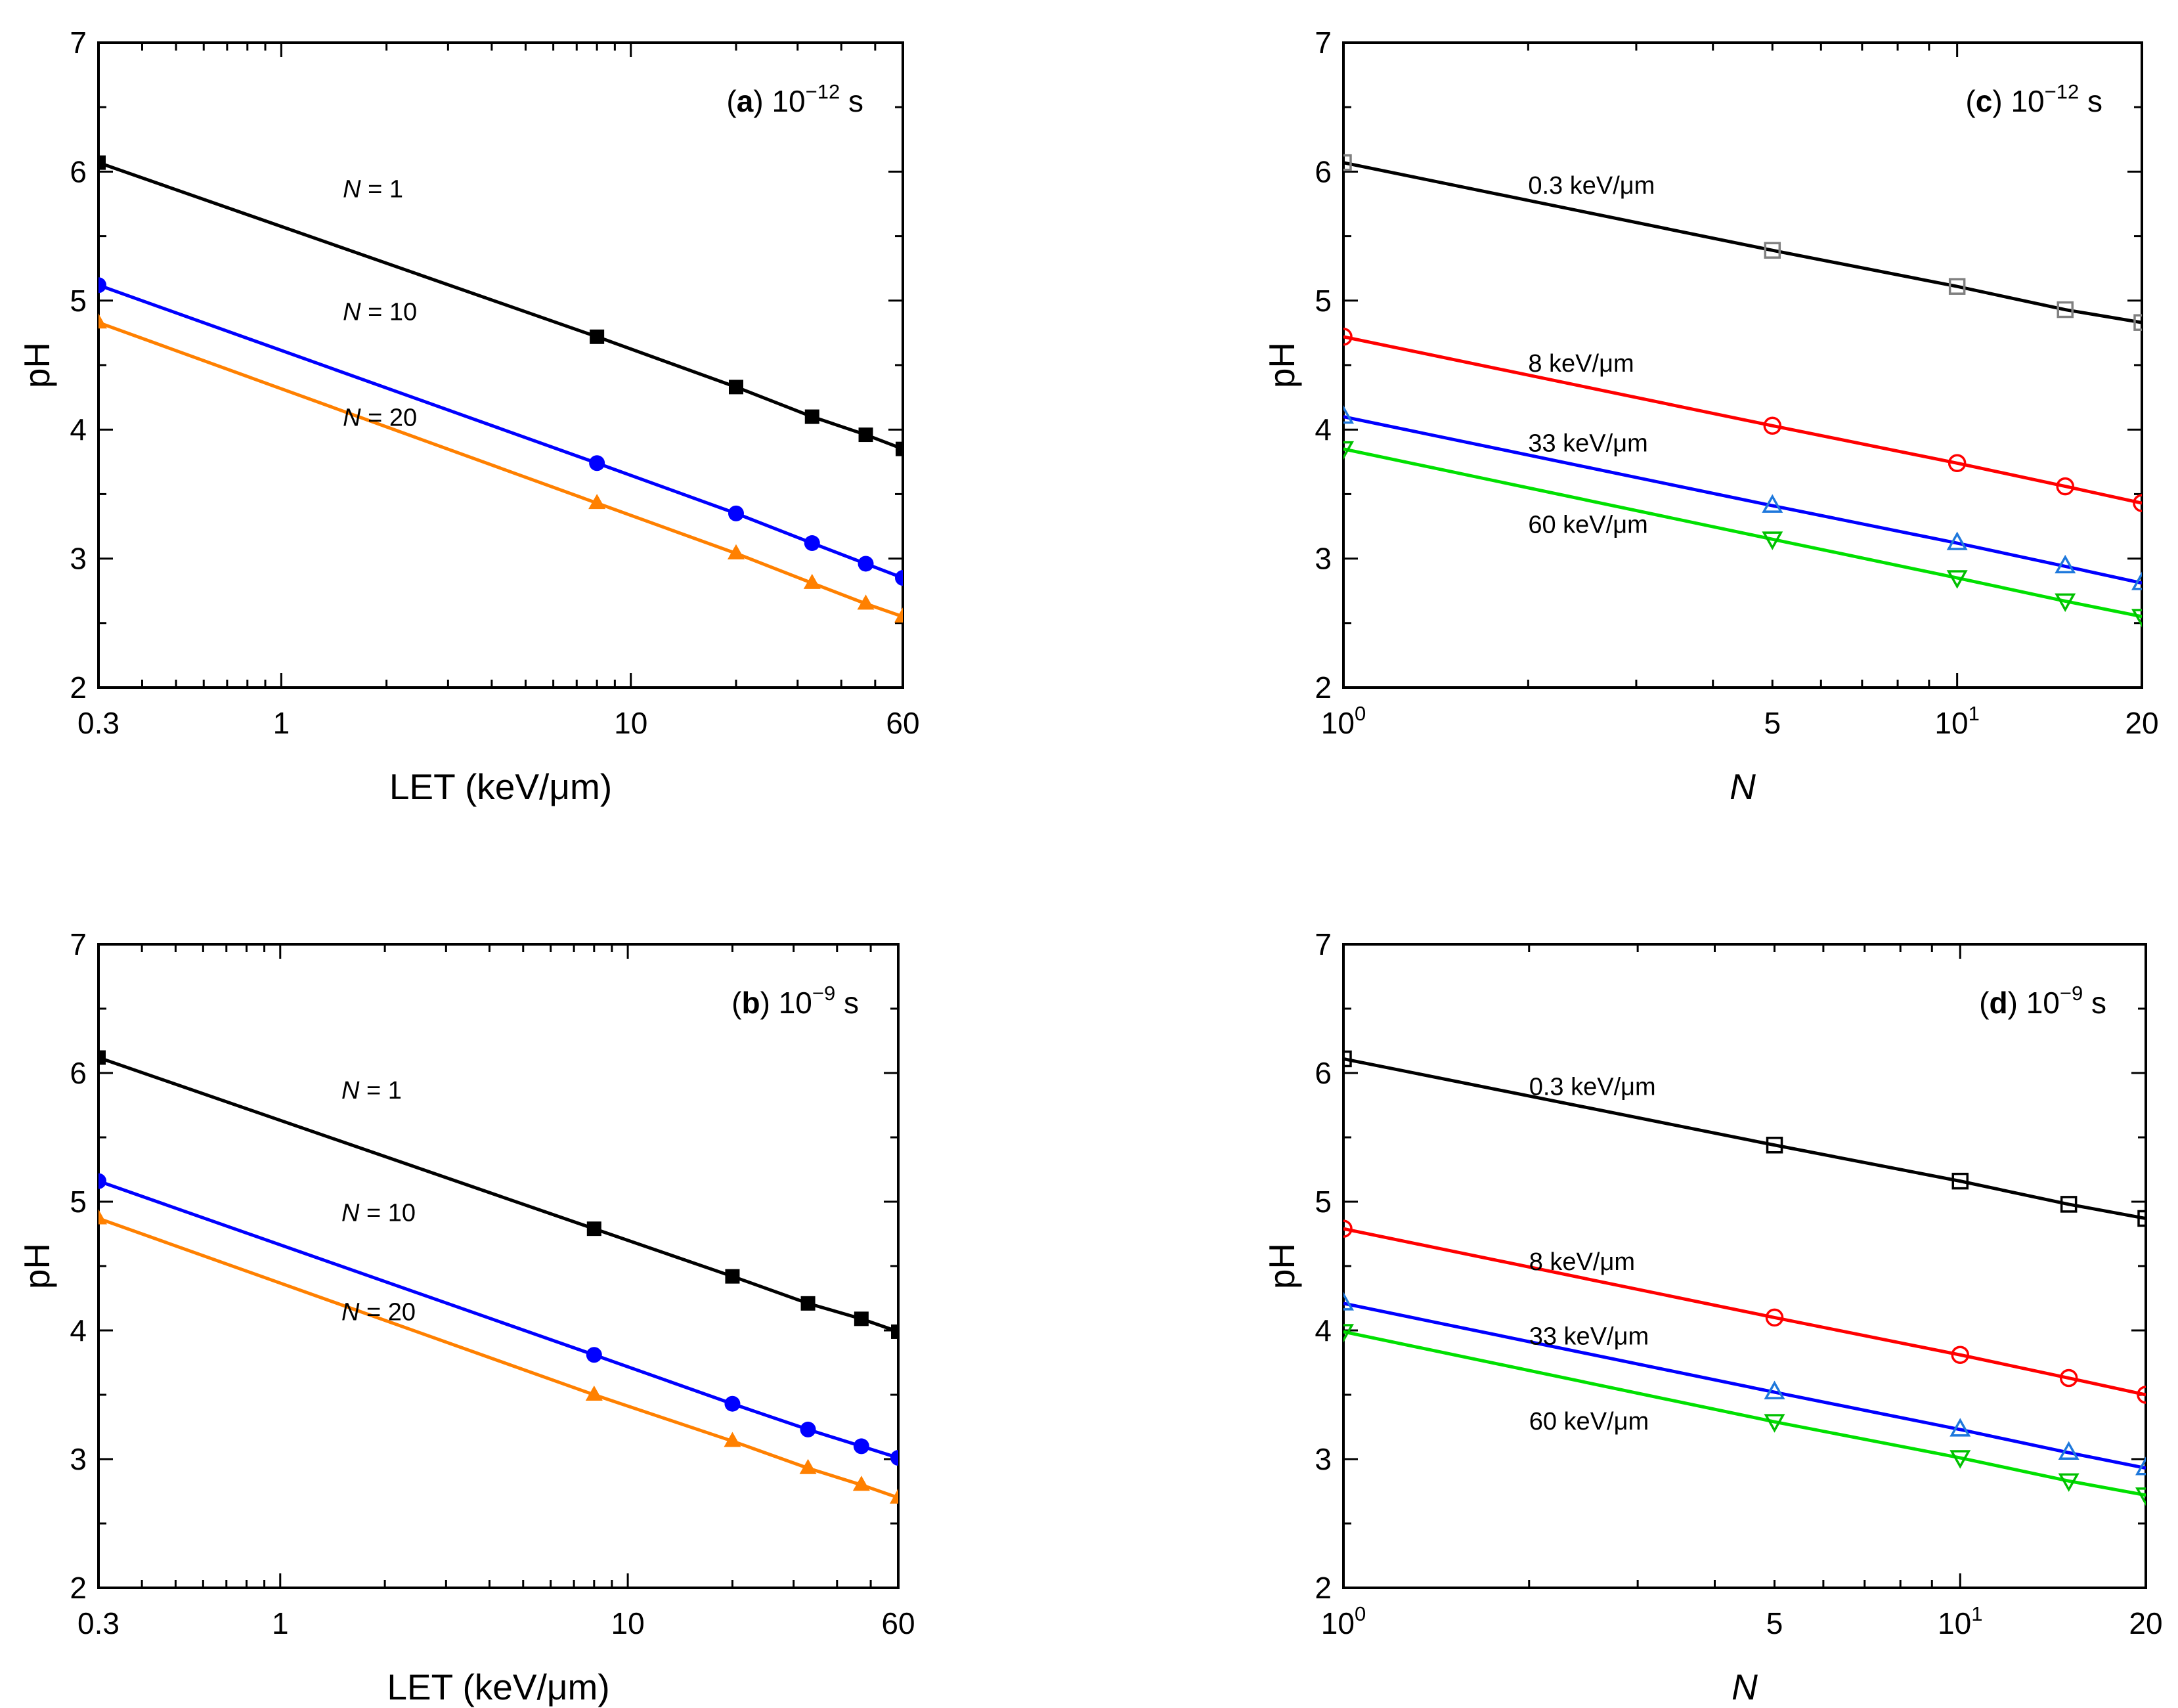  Describe the element at coordinates (1745, 1266) in the screenshot. I see `plot-frame` at that location.